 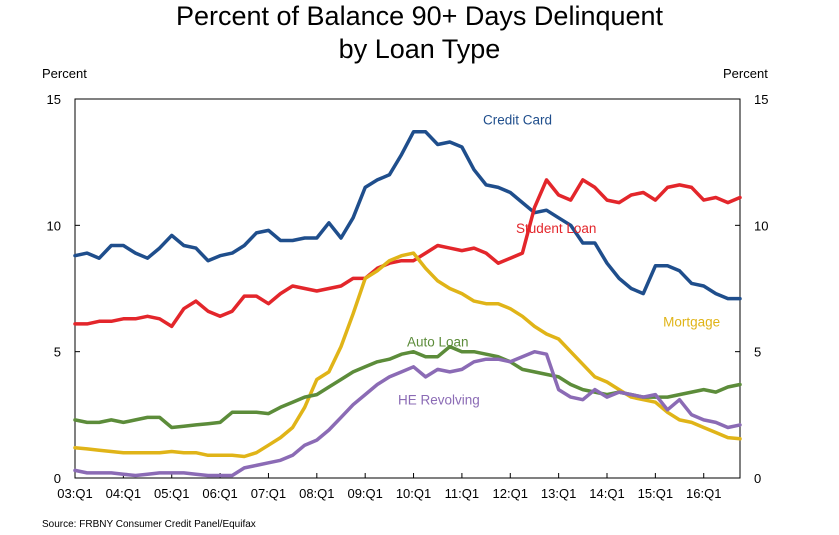 What do you see at coordinates (123, 493) in the screenshot?
I see `x-tick-label: 04:Q1` at bounding box center [123, 493].